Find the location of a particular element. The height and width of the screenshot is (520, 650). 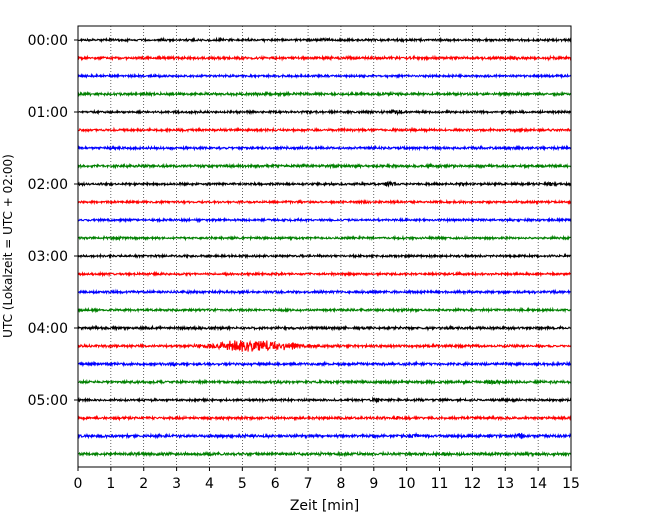

y-tick-label: 05:00 is located at coordinates (48, 401).